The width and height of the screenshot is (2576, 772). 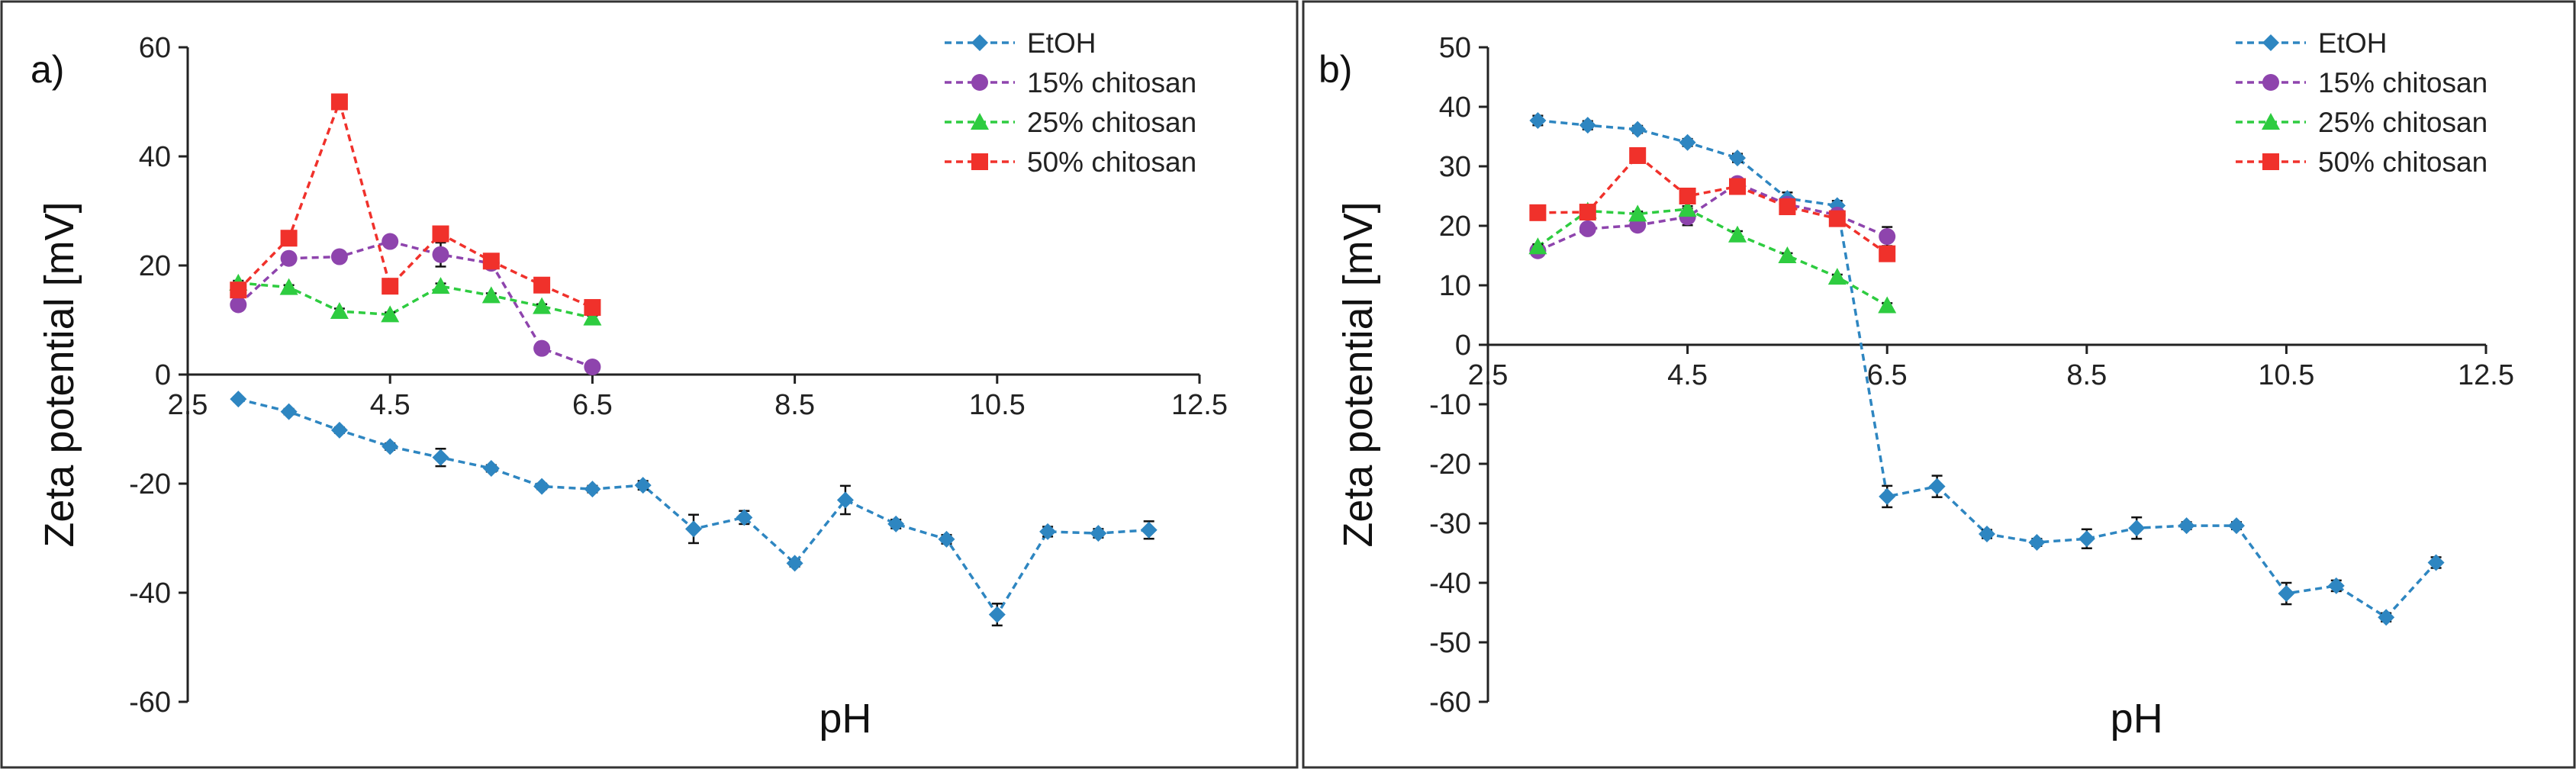 I want to click on panel-b-x-tick-label: 8.5, so click(x=2086, y=375).